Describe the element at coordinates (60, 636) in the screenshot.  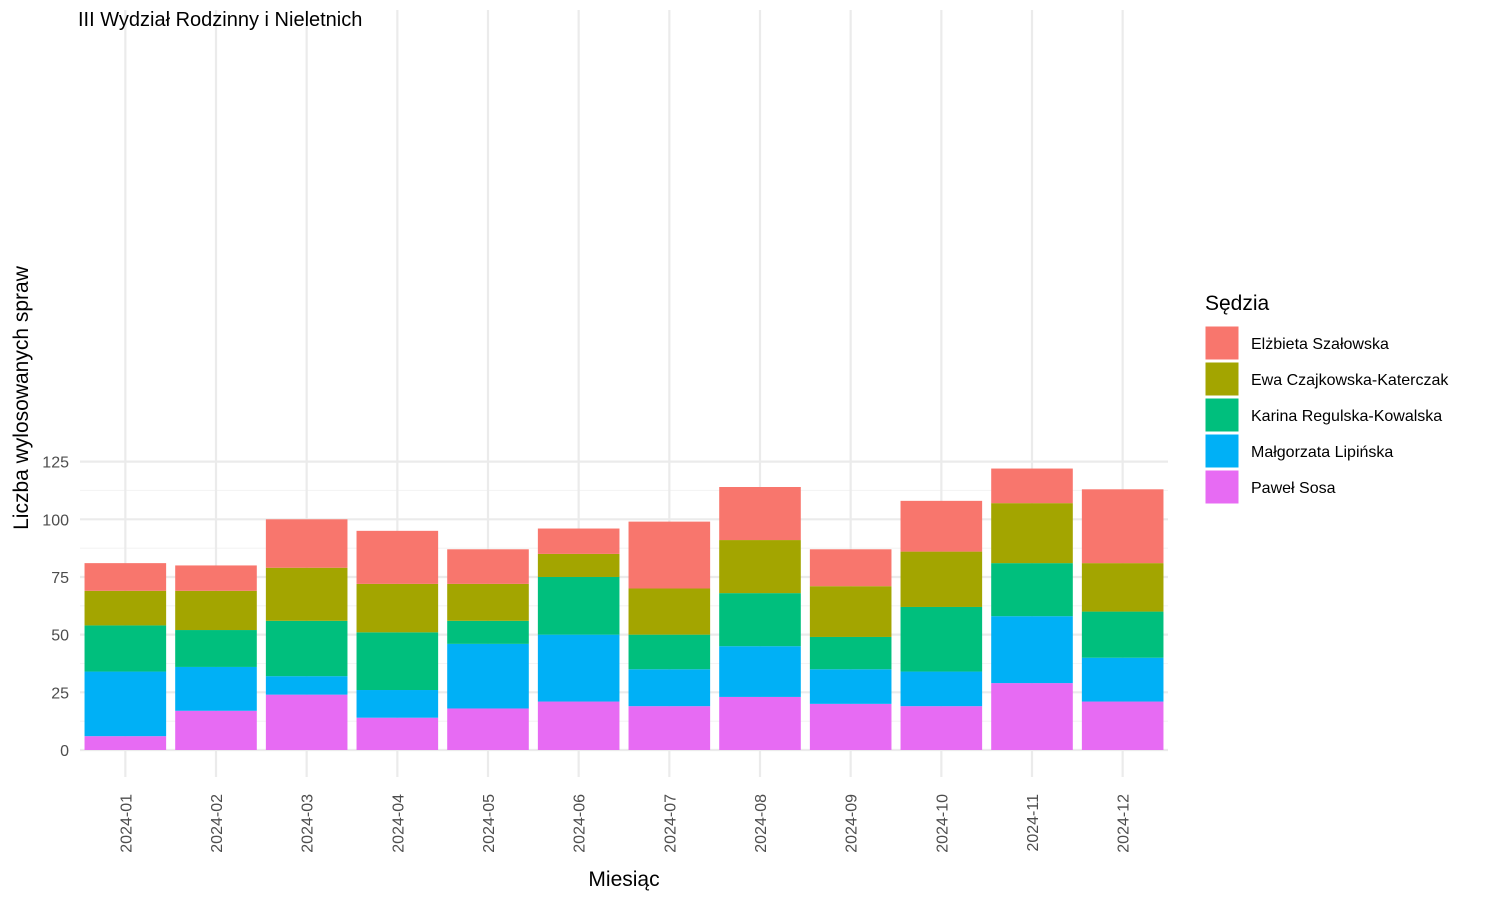
I see `y-tick-label: 50` at that location.